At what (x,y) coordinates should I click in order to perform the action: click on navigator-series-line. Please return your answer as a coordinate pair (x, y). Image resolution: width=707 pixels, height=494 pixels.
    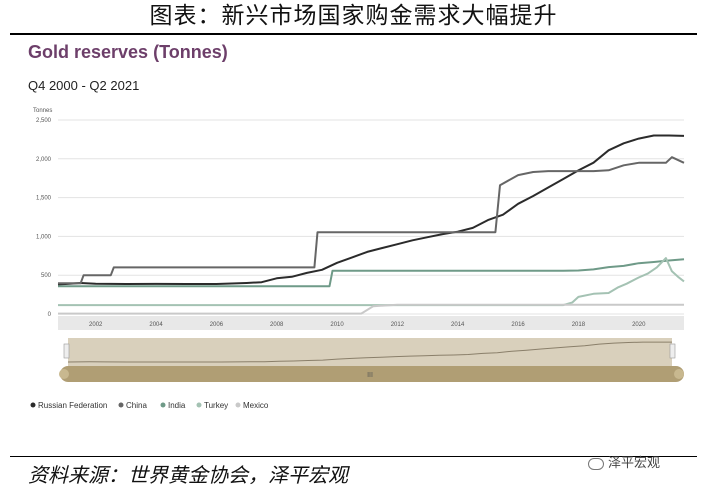
    Looking at the image, I should click on (369, 352).